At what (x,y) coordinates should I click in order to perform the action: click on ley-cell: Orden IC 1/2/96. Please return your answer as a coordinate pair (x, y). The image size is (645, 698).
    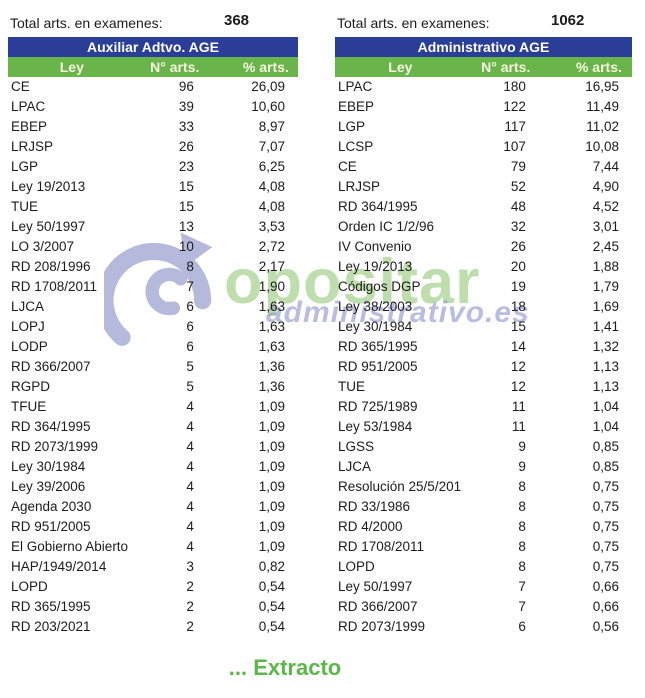
    Looking at the image, I should click on (386, 226).